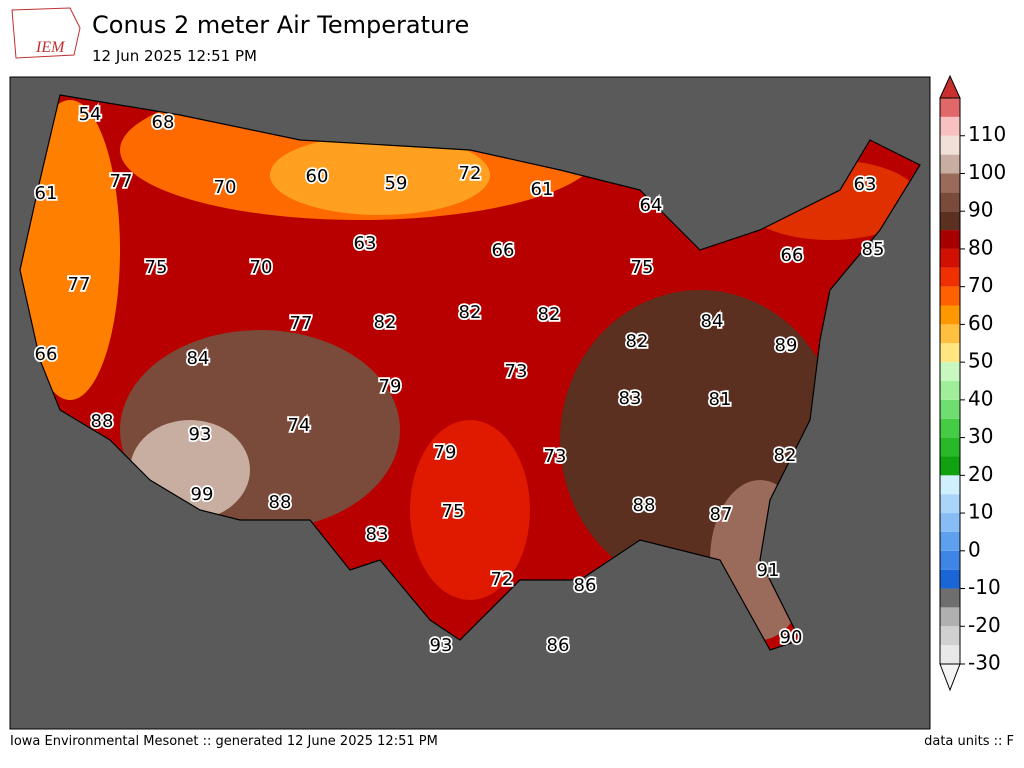  Describe the element at coordinates (786, 345) in the screenshot. I see `station-value: 89` at that location.